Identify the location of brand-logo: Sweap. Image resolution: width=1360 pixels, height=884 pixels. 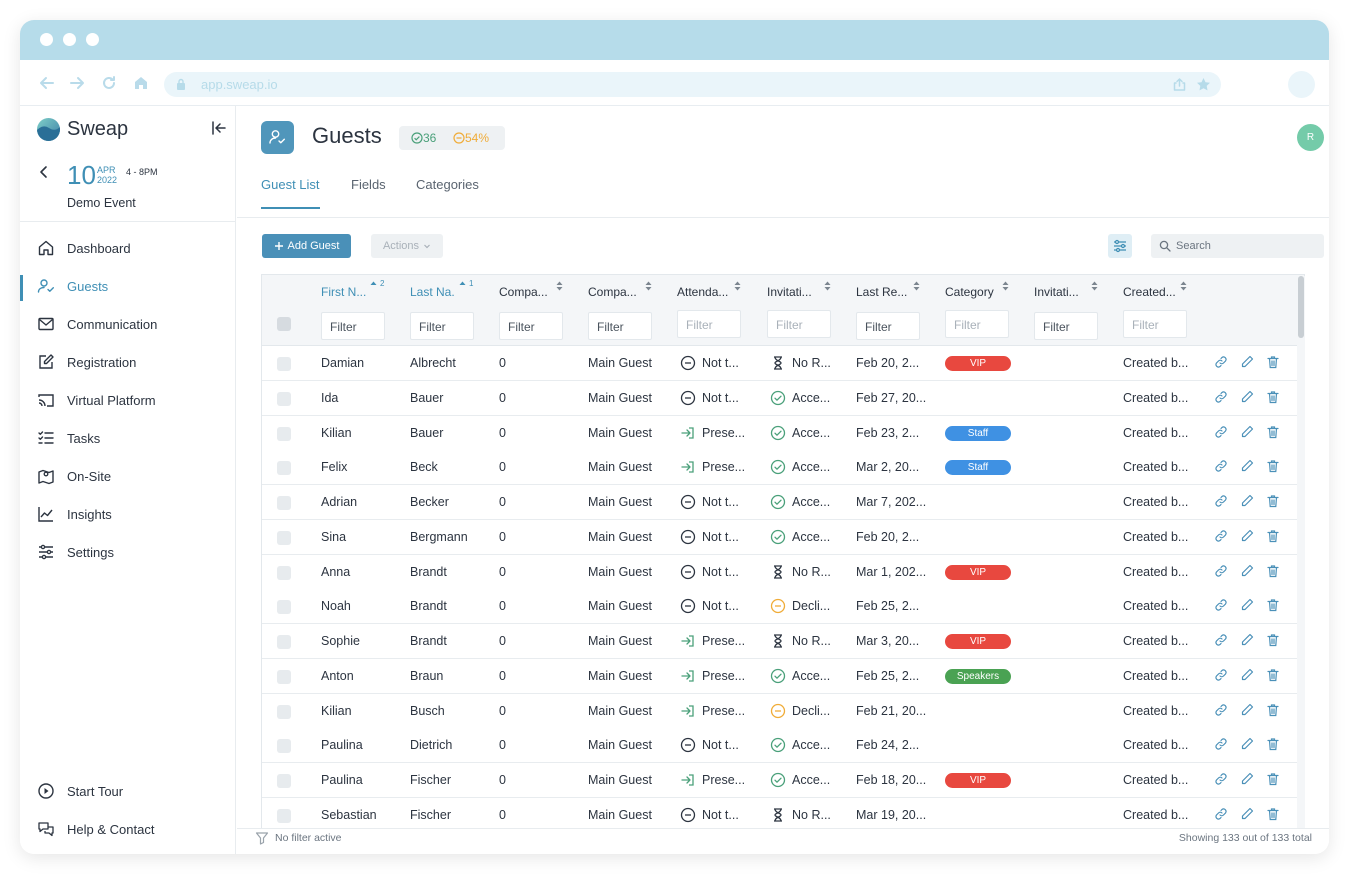
(82, 129).